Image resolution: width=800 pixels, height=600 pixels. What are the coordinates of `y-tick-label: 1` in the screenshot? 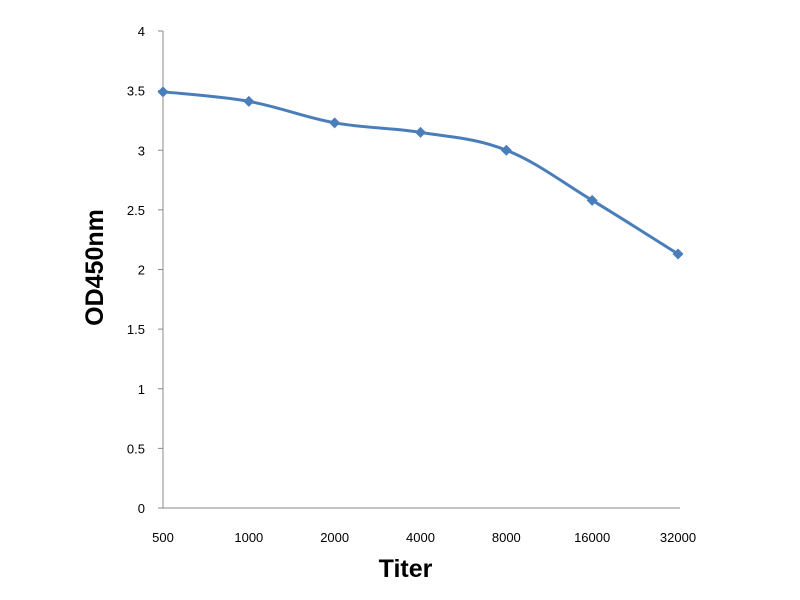 It's located at (141, 389).